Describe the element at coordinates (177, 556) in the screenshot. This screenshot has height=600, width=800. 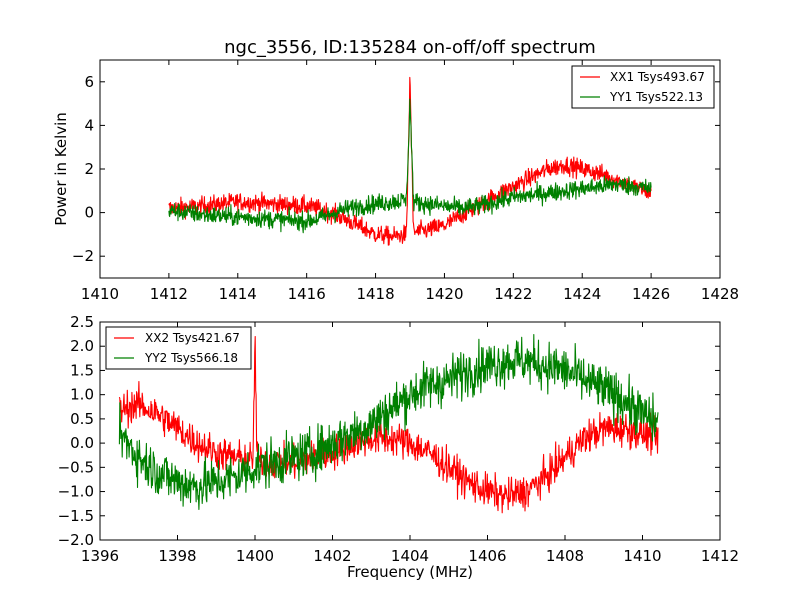
I see `bottom-xtick-label: 1398` at that location.